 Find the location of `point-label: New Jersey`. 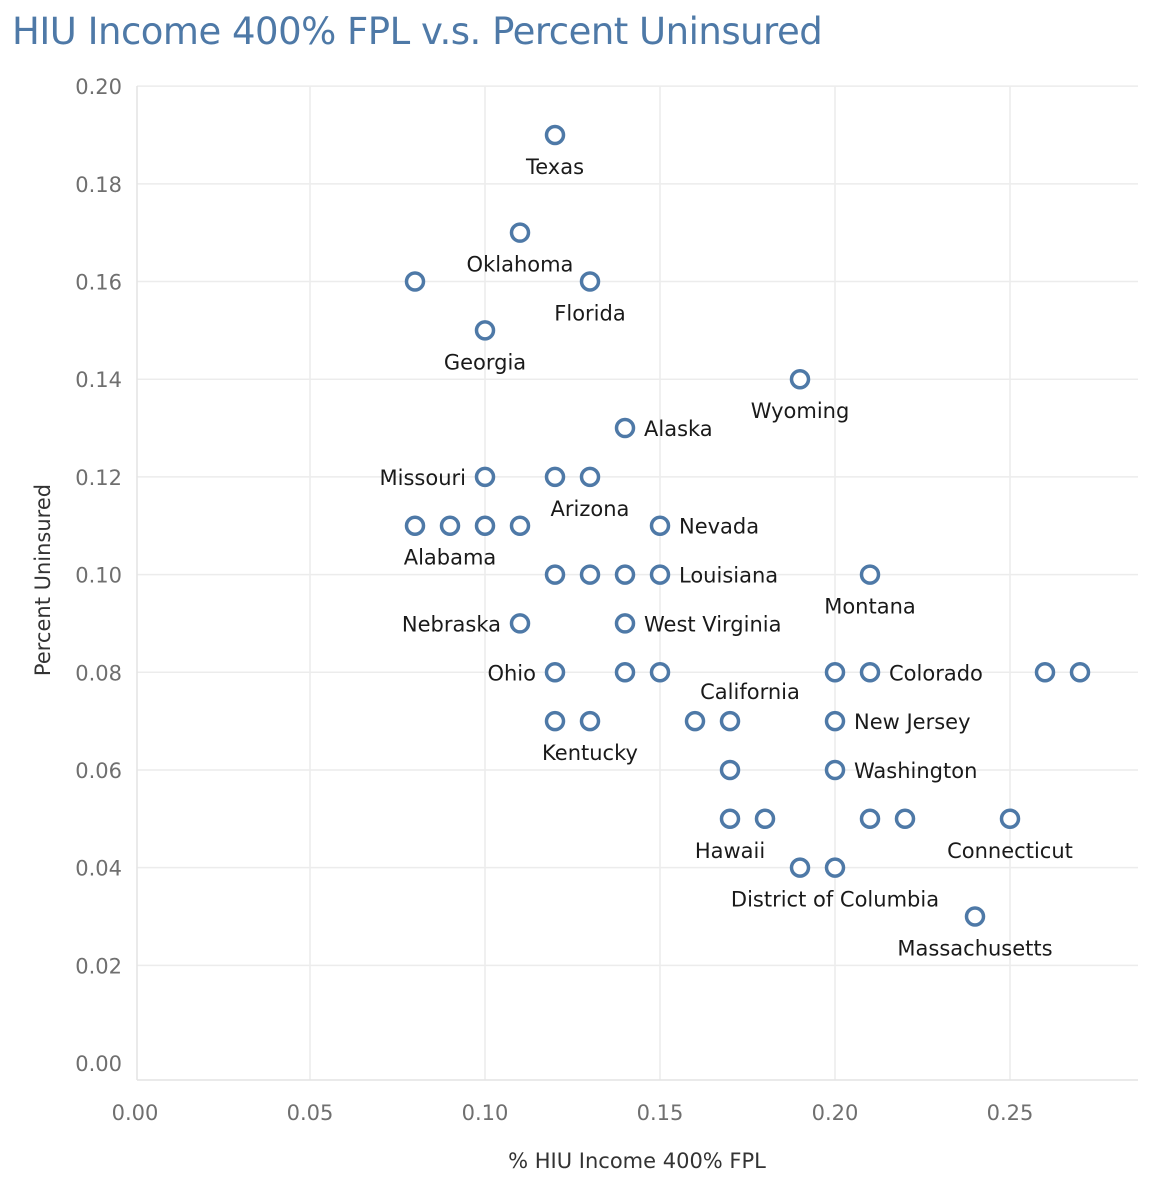

point-label: New Jersey is located at coordinates (912, 722).